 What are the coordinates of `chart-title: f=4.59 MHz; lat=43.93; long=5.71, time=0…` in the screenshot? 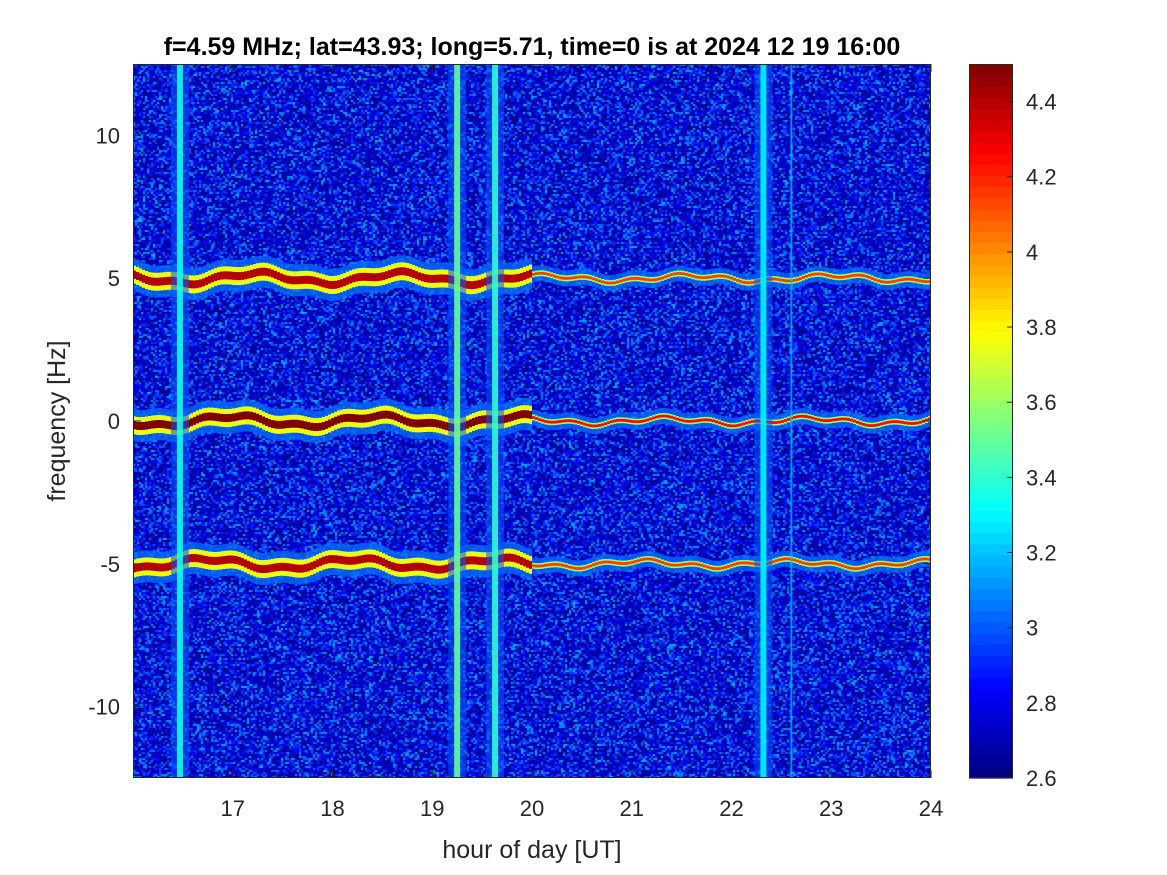 It's located at (532, 47).